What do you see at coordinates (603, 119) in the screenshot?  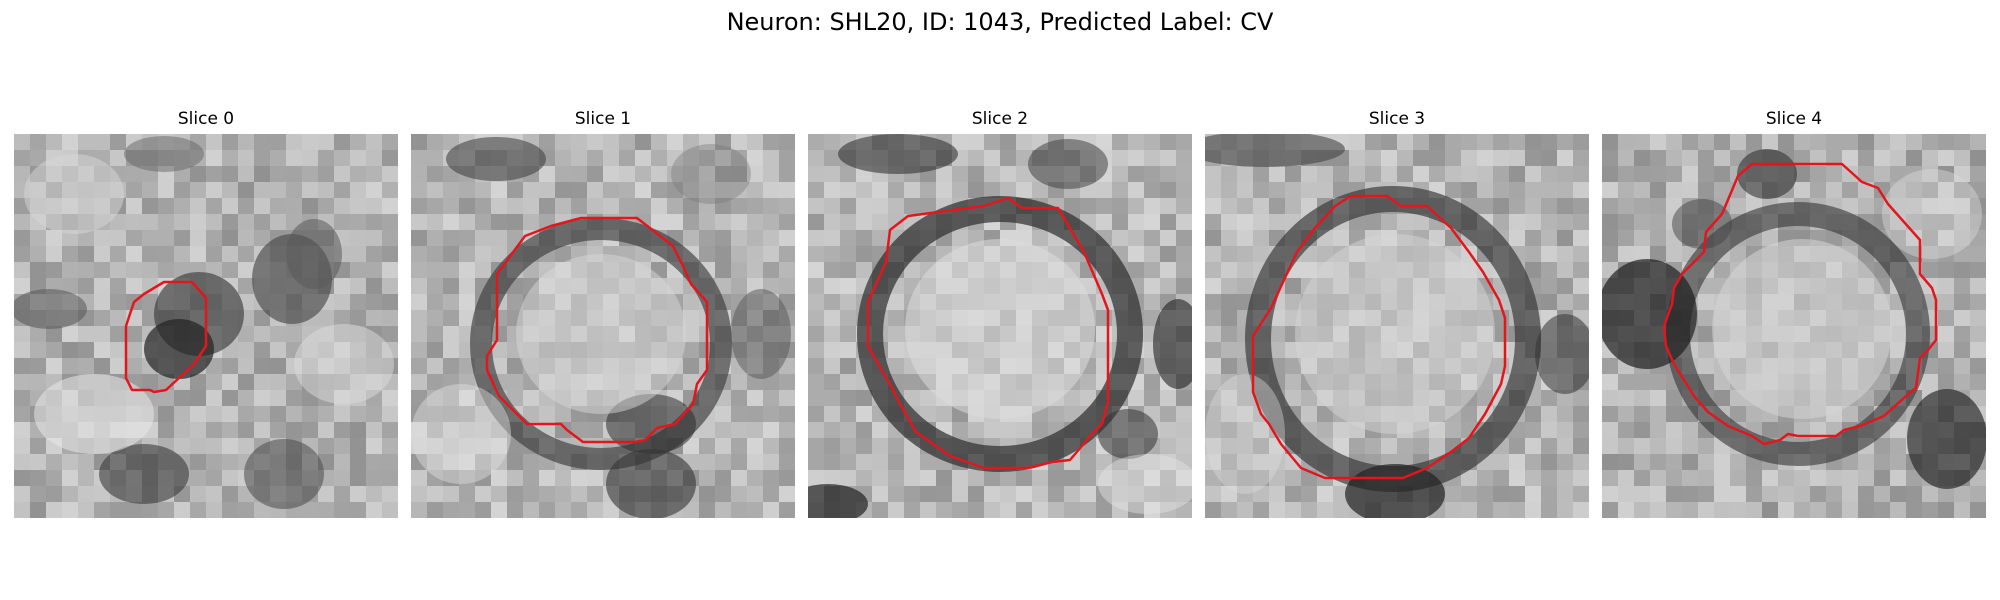 I see `slice-title: Slice 1` at bounding box center [603, 119].